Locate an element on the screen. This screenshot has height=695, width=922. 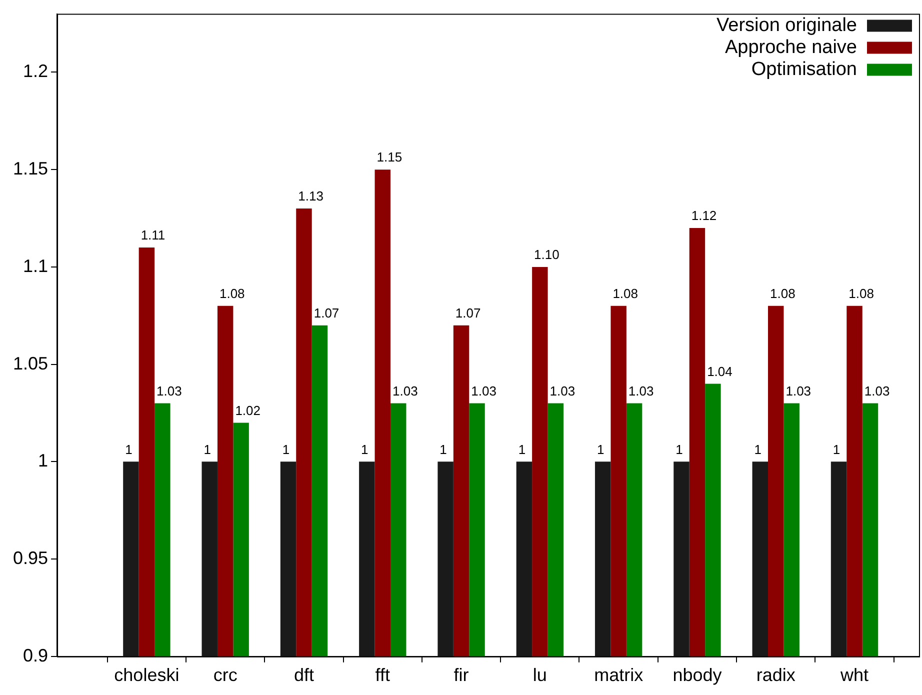
data-label: 1.11 is located at coordinates (153, 235).